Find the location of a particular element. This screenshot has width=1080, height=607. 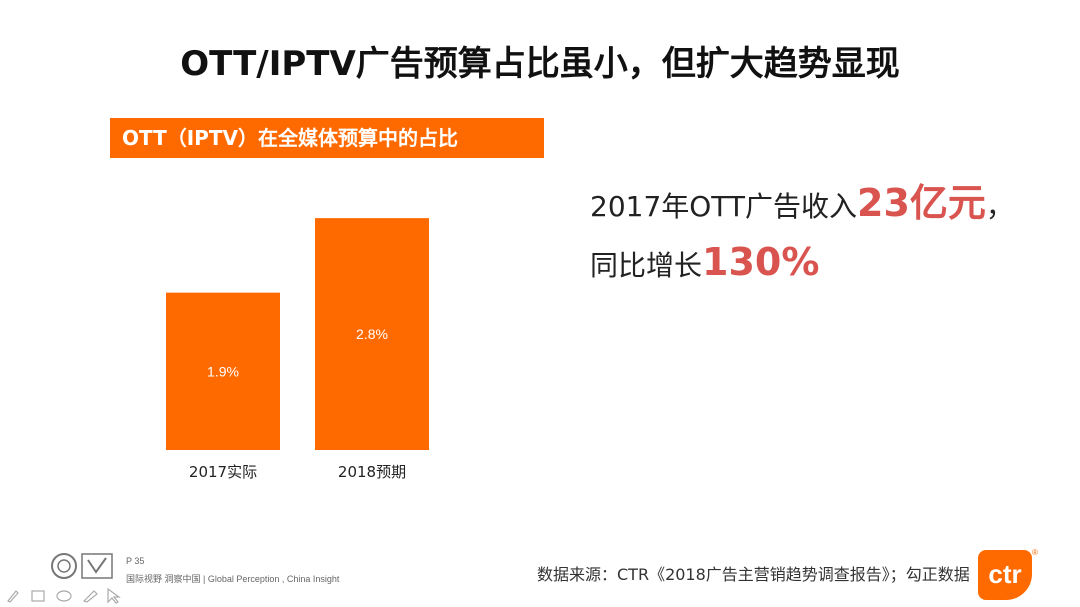

registered-mark: ® is located at coordinates (1035, 552).